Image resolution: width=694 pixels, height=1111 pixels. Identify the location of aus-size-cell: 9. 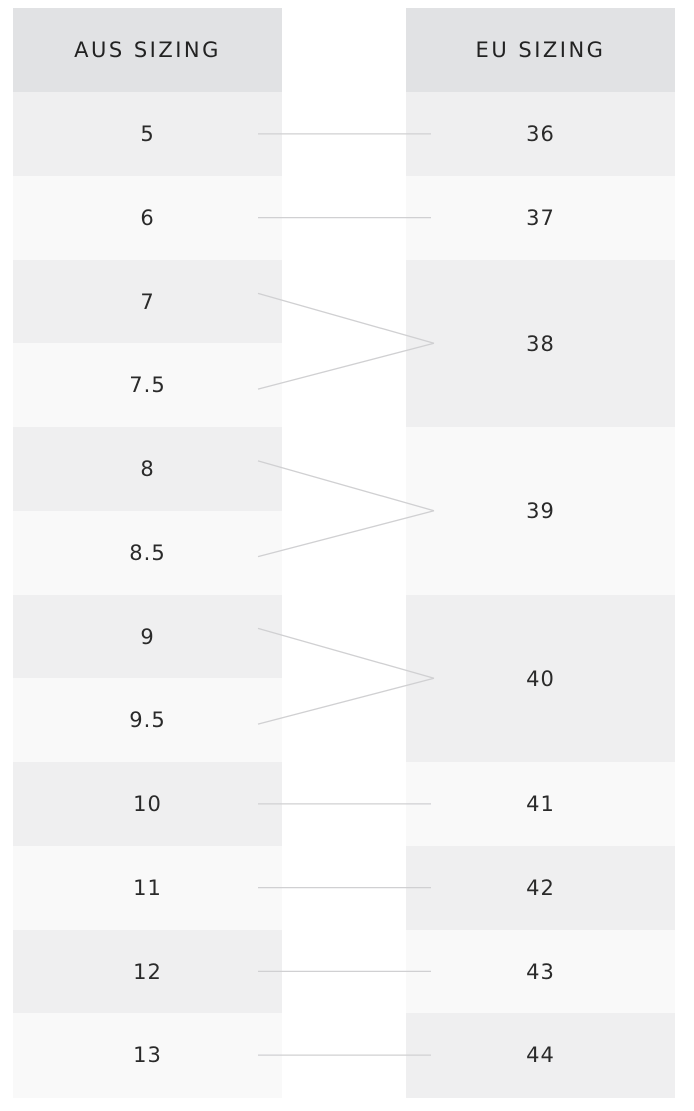
(147, 636).